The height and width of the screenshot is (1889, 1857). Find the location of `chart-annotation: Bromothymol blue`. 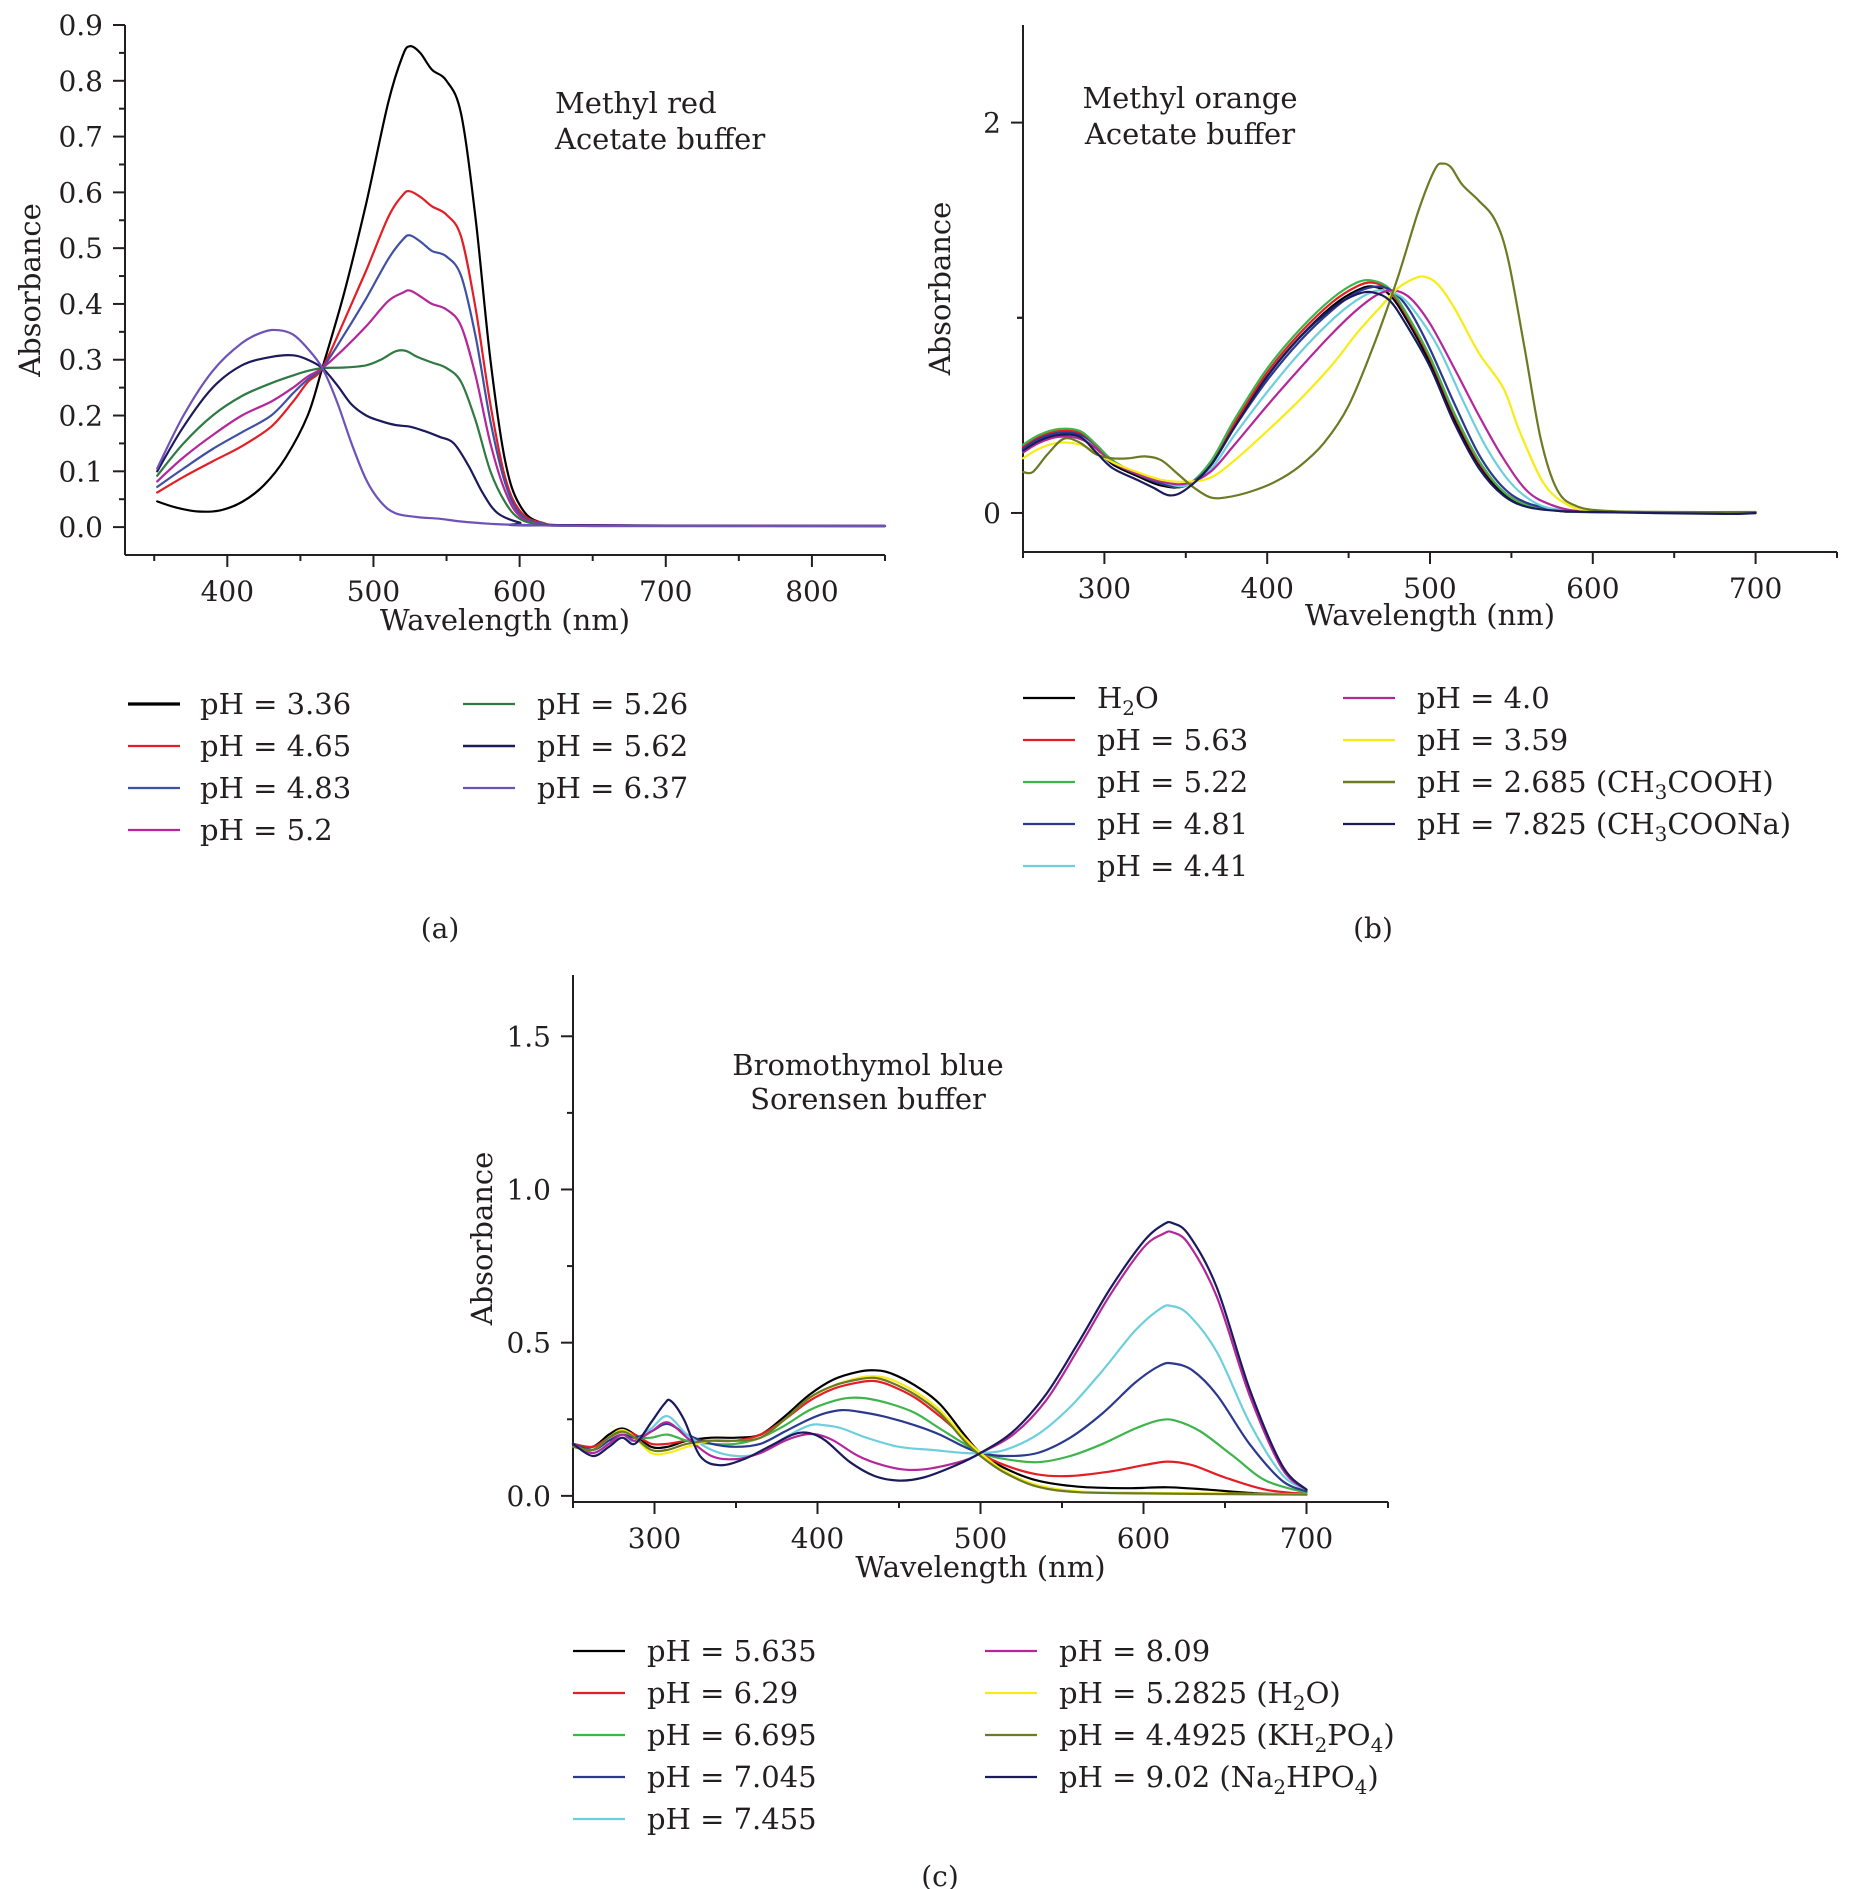

chart-annotation: Bromothymol blue is located at coordinates (867, 1065).